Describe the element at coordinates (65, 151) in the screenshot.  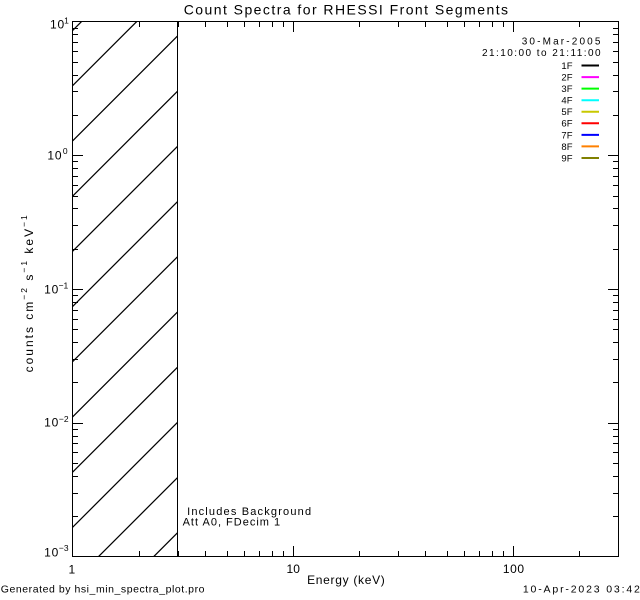
I see `svg-text: 0` at that location.